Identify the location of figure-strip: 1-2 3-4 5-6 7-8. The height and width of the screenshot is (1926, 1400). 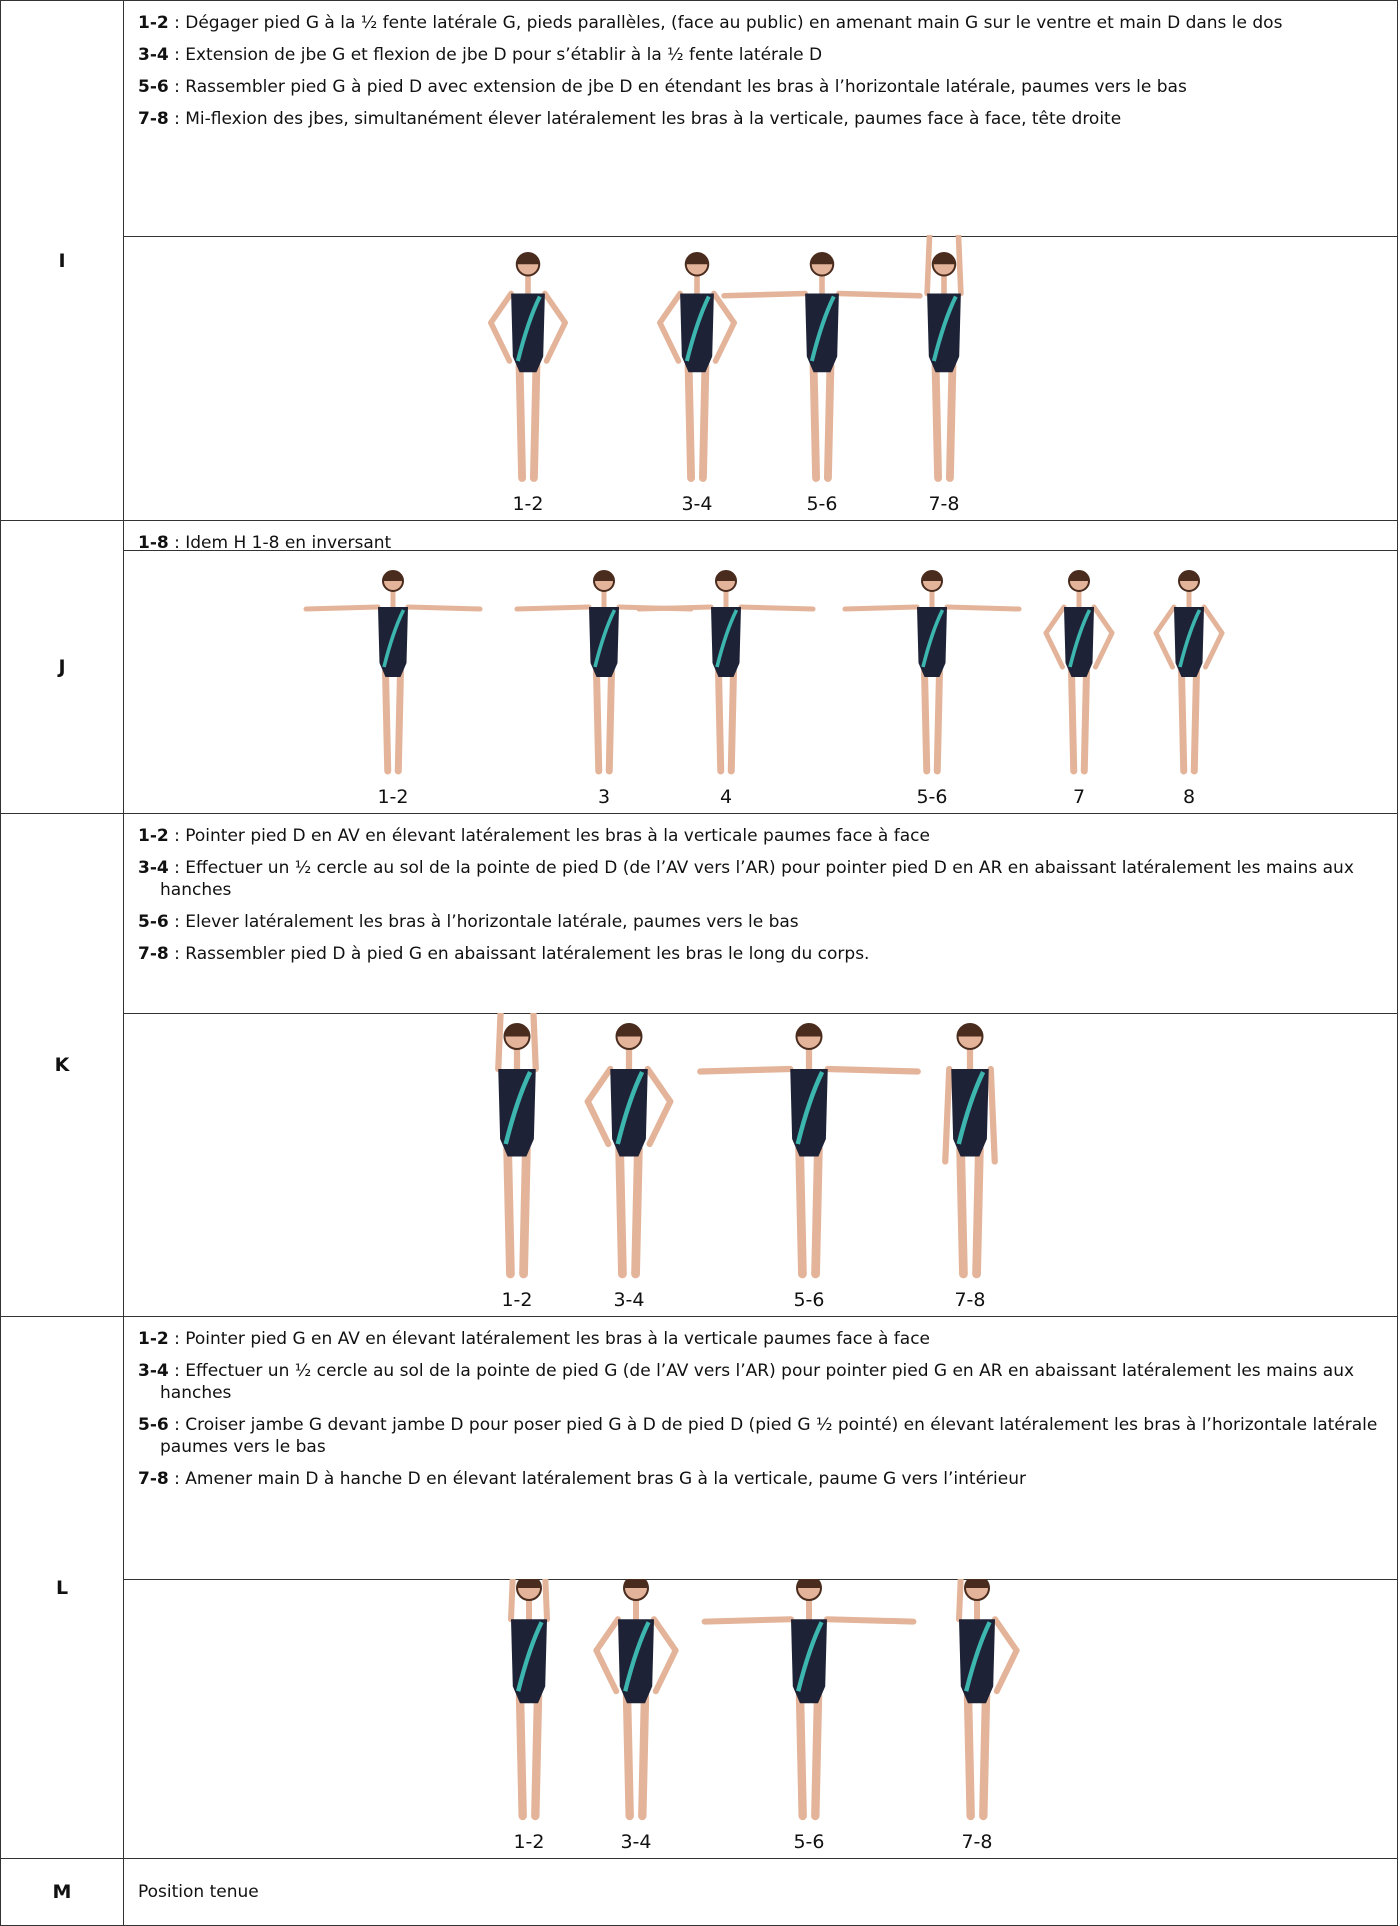
(746, 1162).